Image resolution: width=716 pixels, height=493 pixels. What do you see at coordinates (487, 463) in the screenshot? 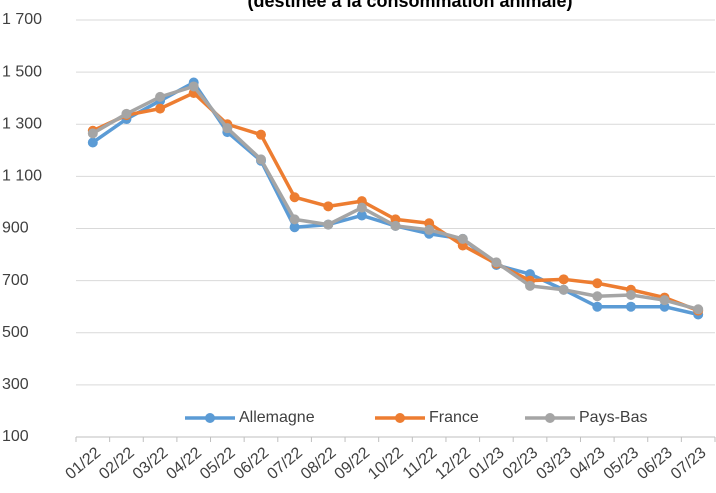
I see `x-tick-label: 01/23` at bounding box center [487, 463].